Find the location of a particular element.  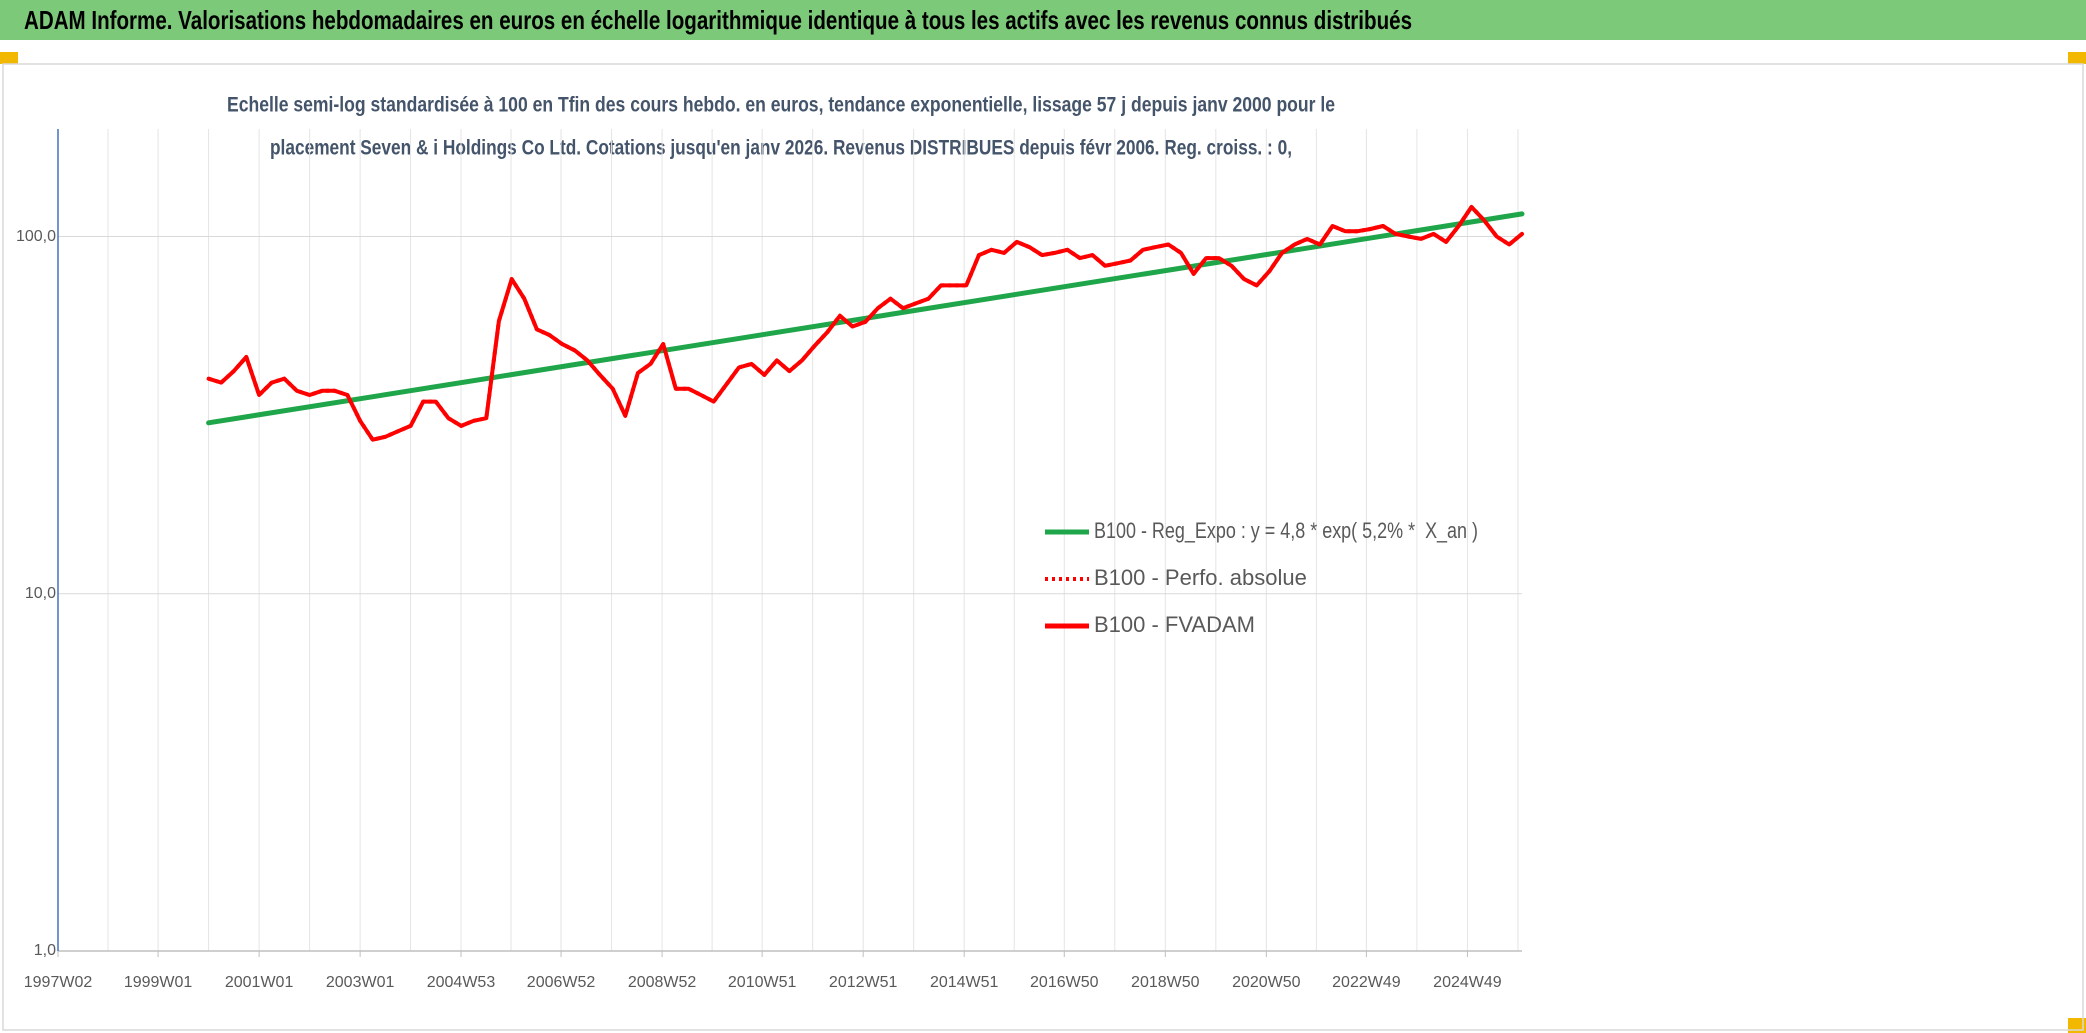

x-tick-label: 1997W02 is located at coordinates (58, 982).